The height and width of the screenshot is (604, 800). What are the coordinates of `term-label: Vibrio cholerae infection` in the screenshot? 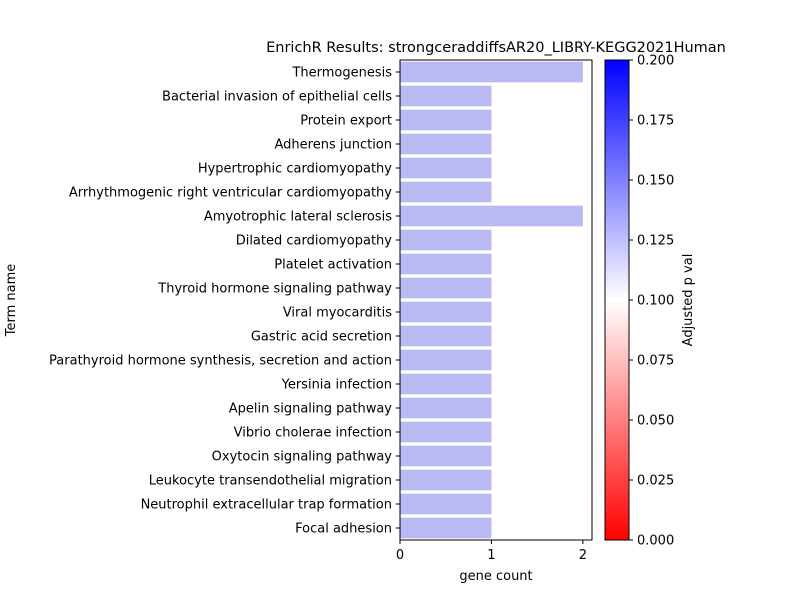 It's located at (313, 433).